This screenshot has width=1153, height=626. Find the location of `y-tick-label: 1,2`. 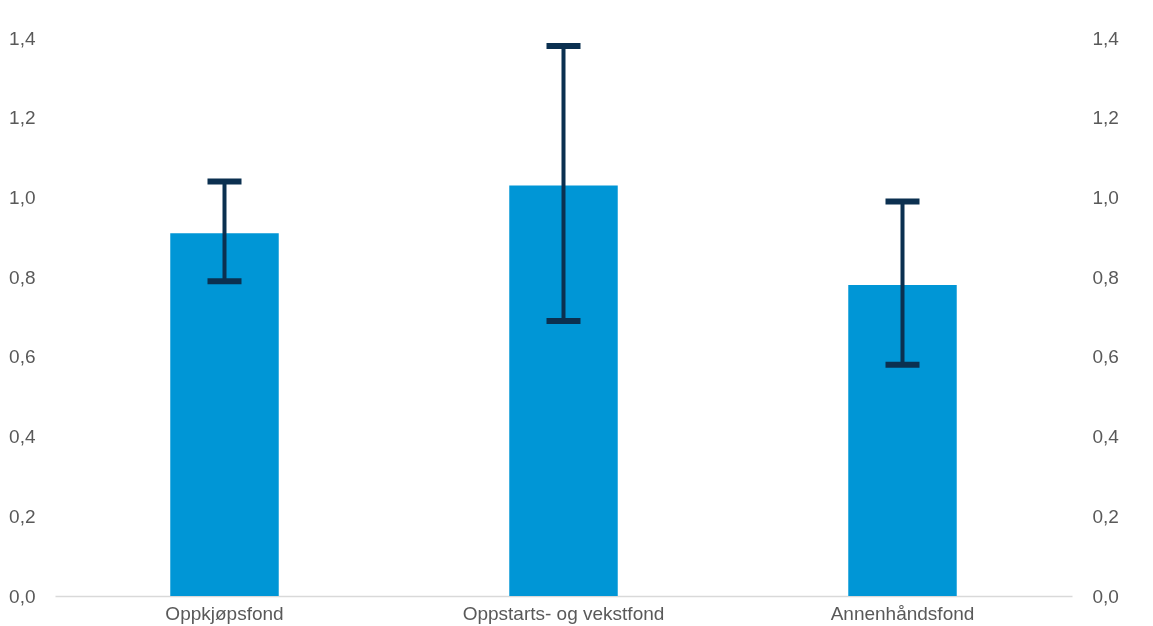

y-tick-label: 1,2 is located at coordinates (22, 118).